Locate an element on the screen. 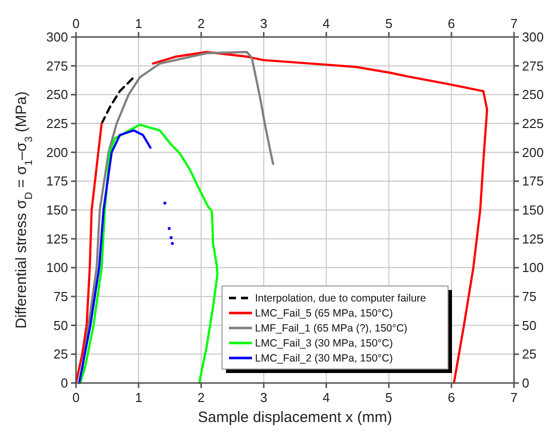 The height and width of the screenshot is (432, 551). x-tick-label: 2 is located at coordinates (201, 23).